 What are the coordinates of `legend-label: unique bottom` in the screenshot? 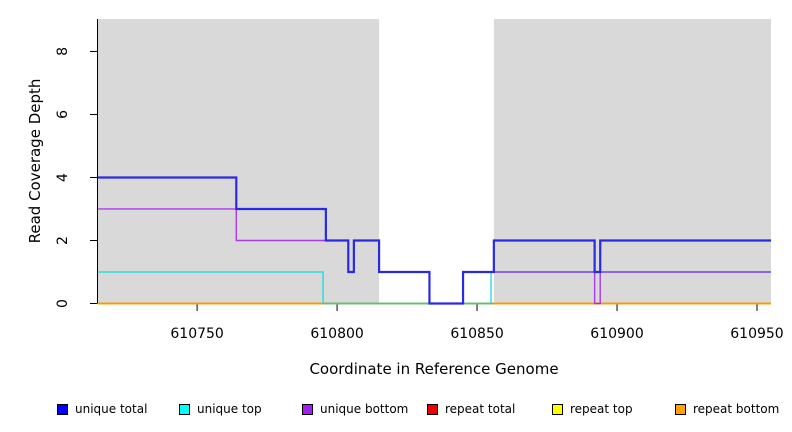 It's located at (364, 409).